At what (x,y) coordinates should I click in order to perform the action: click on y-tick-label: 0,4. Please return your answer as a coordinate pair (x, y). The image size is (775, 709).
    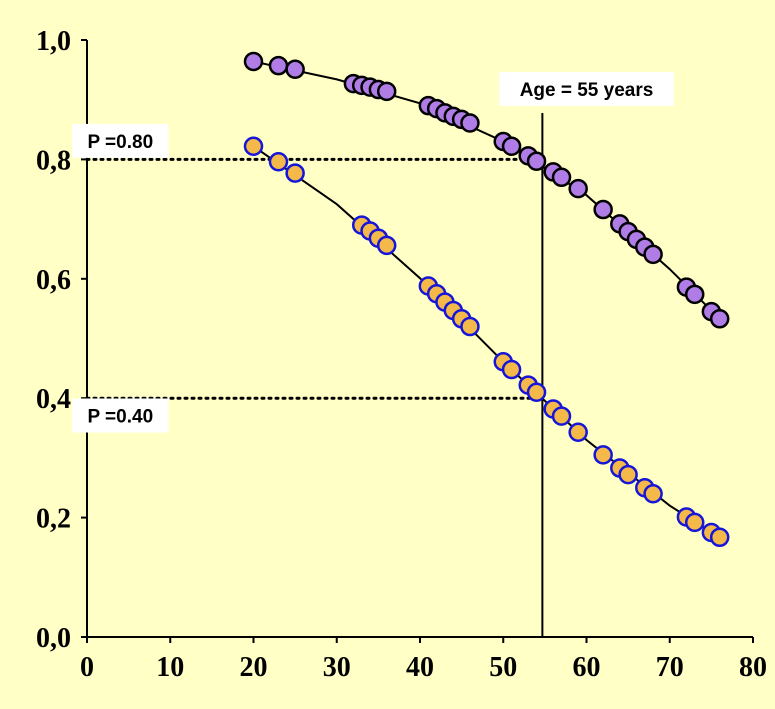
    Looking at the image, I should click on (53, 399).